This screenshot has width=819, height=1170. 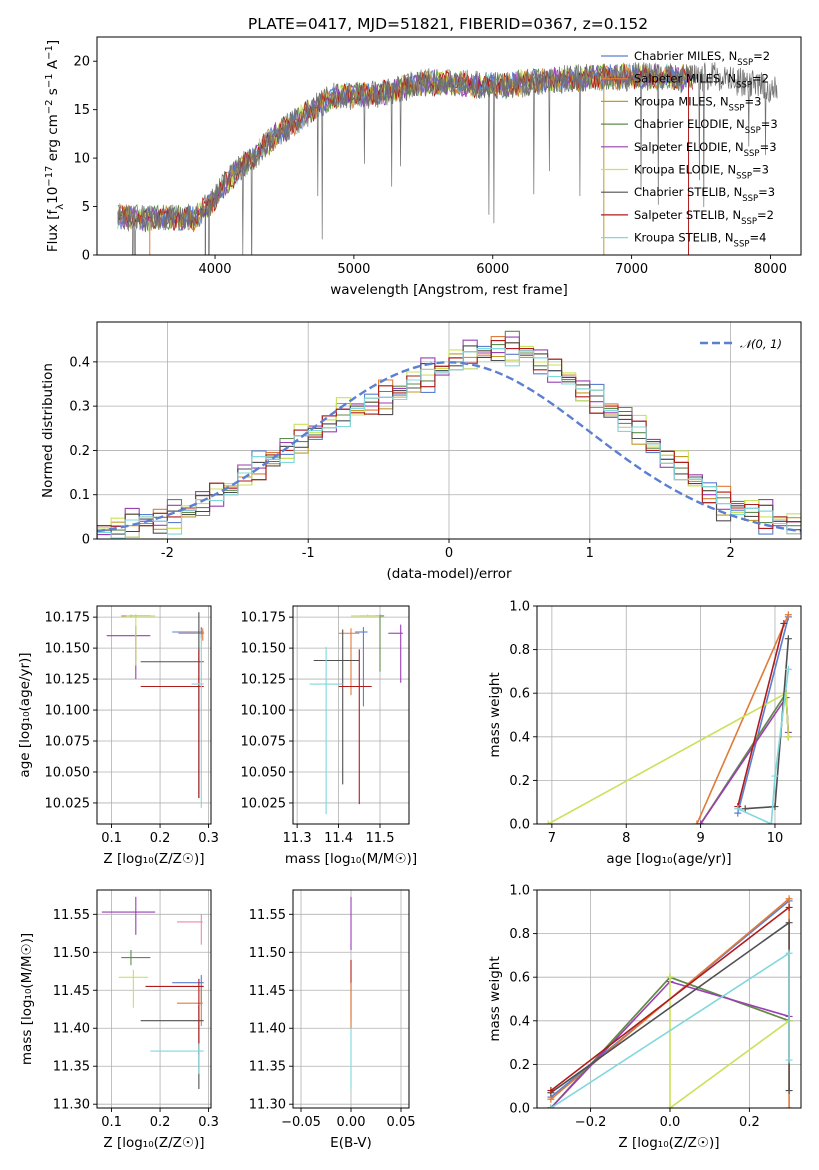 I want to click on spectrum-xtick-label: 8000, so click(x=770, y=269).